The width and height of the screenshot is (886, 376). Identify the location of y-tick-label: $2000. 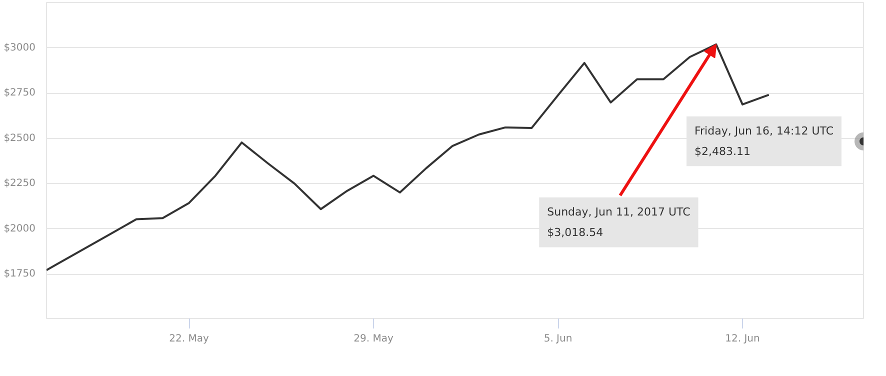
(20, 228).